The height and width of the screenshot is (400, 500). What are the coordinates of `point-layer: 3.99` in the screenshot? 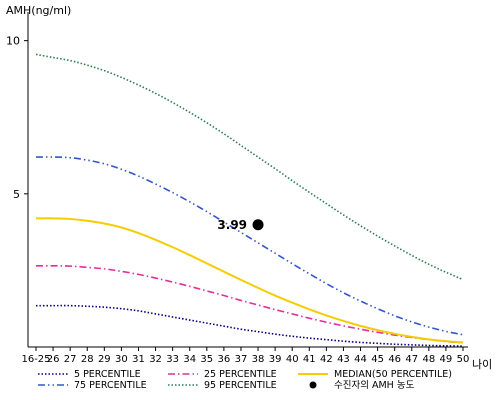 It's located at (240, 225).